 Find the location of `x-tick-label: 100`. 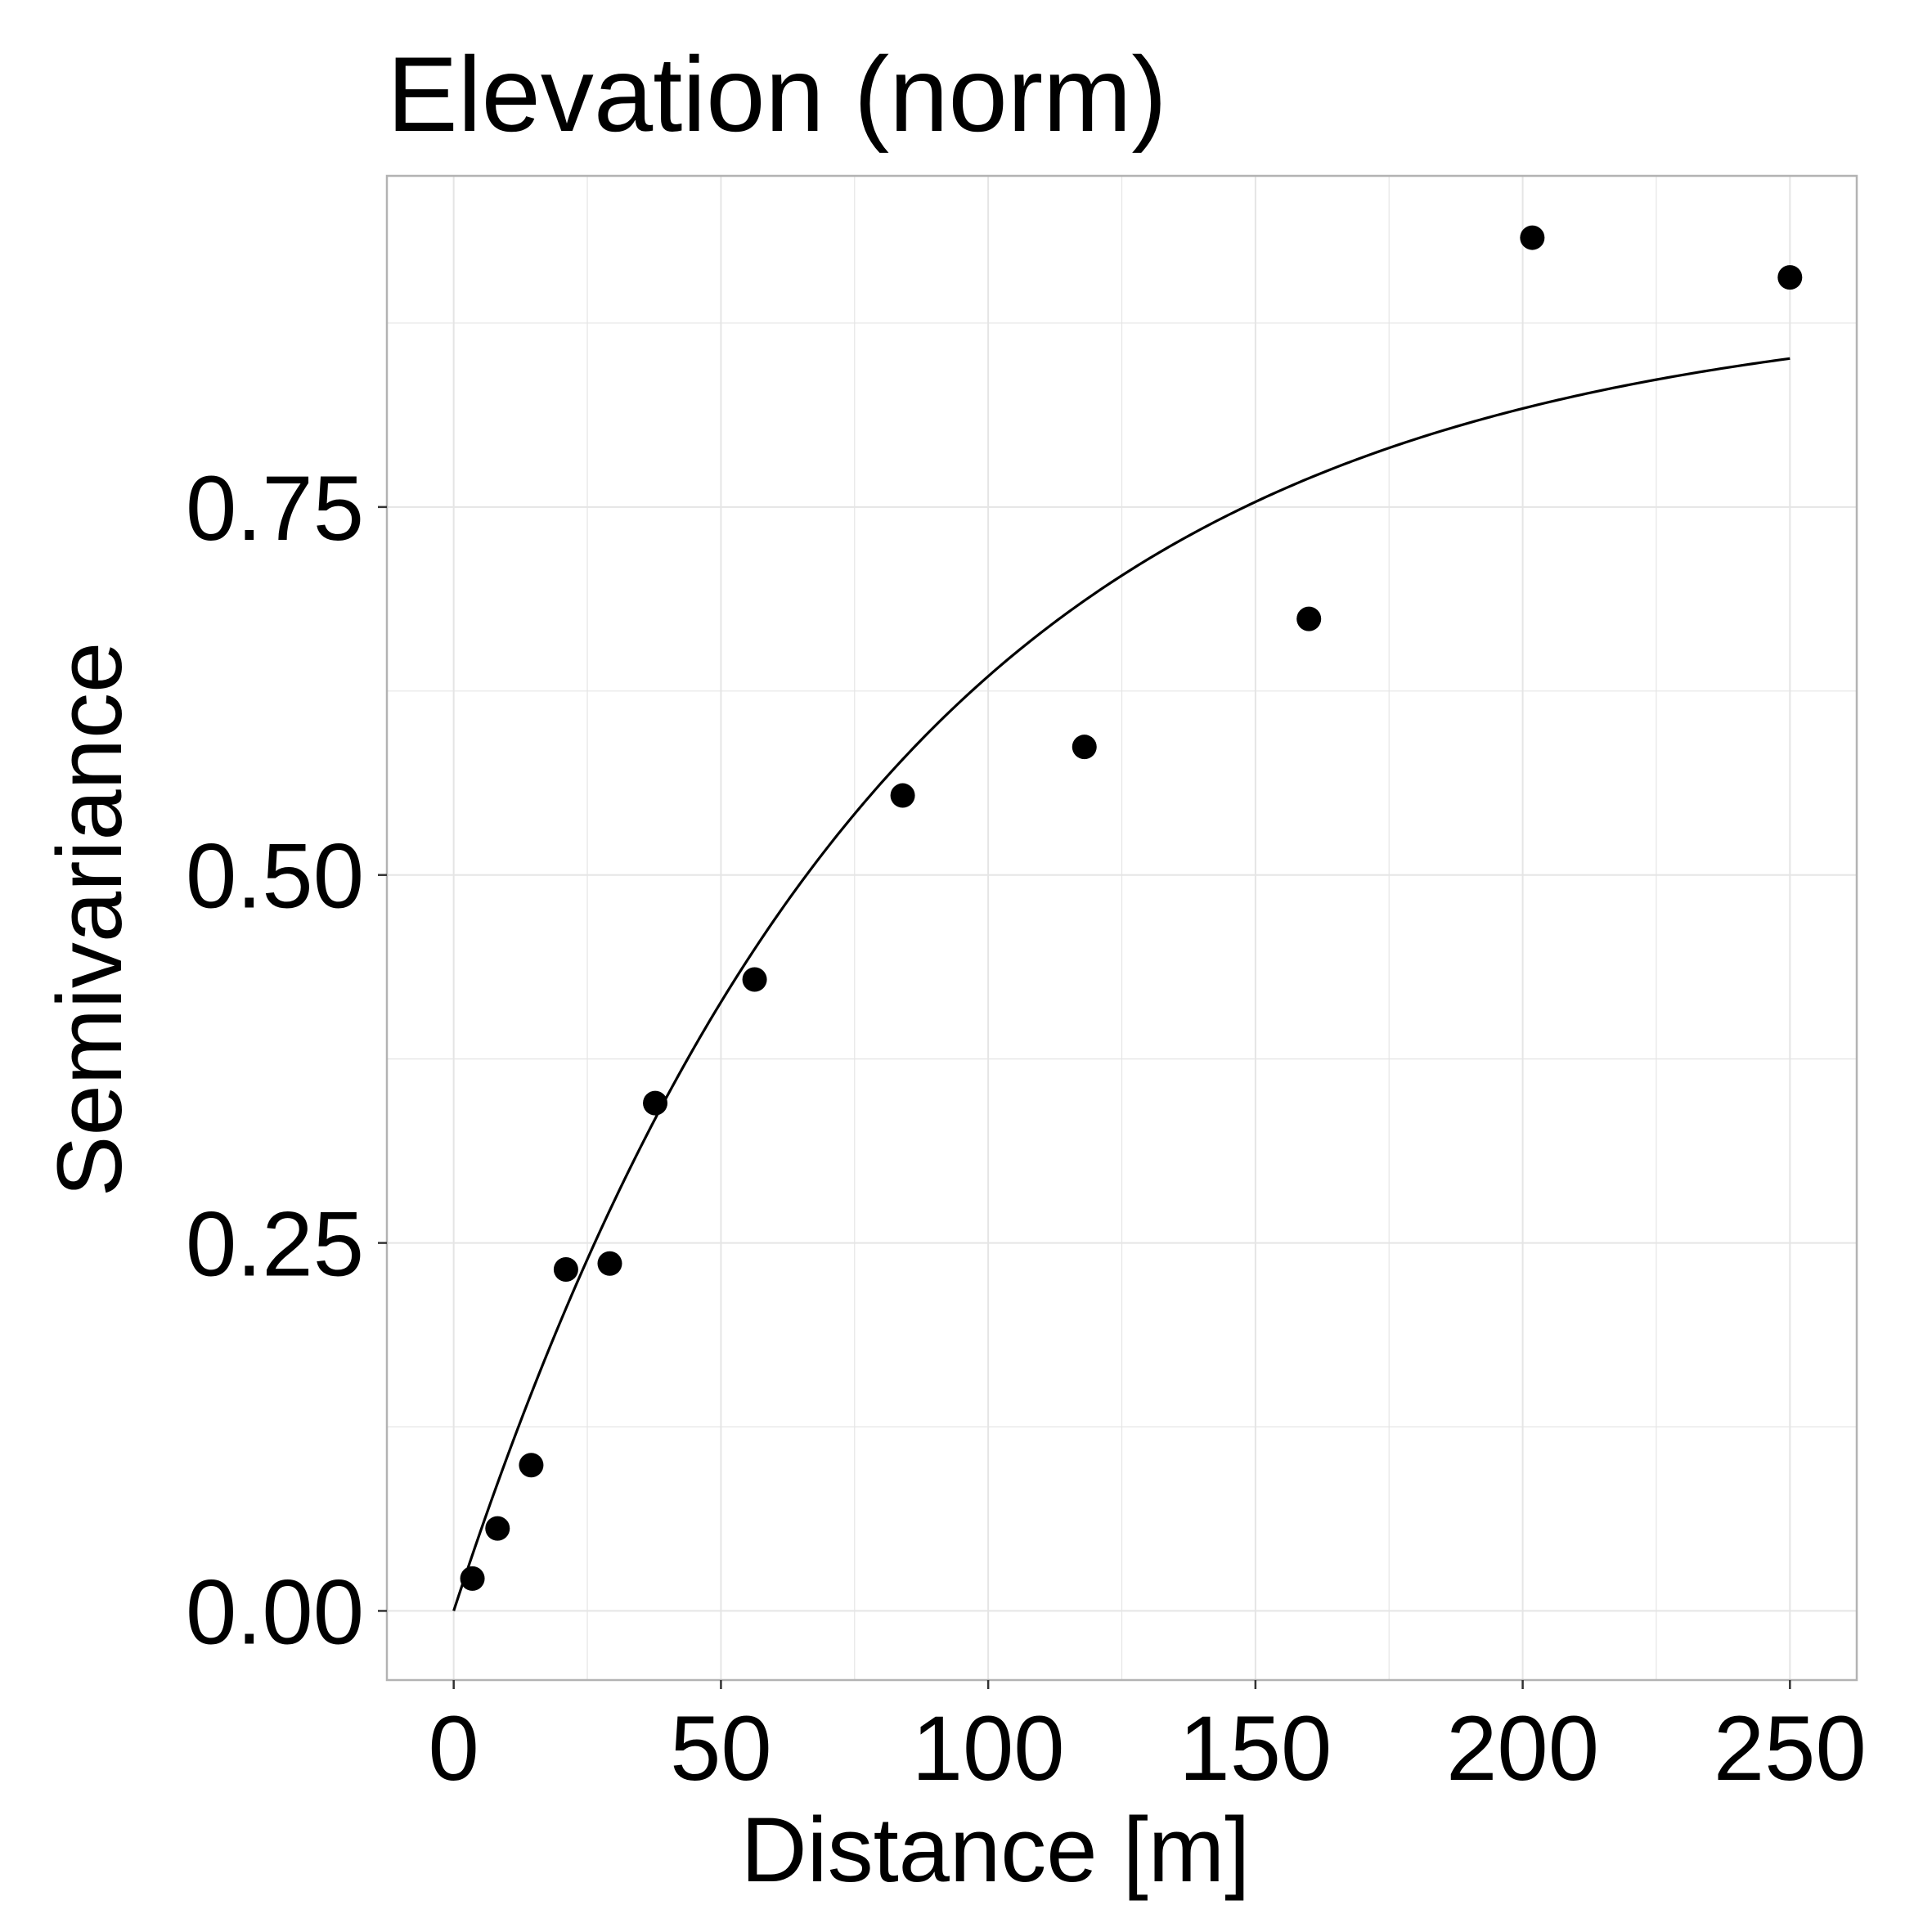

x-tick-label: 100 is located at coordinates (988, 1748).